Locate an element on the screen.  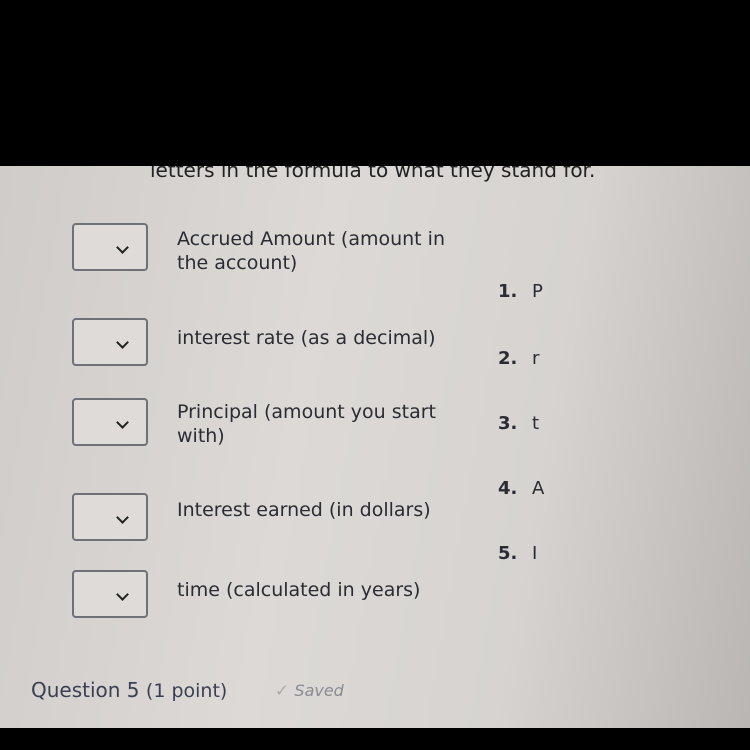
option-number: 2. is located at coordinates (508, 358).